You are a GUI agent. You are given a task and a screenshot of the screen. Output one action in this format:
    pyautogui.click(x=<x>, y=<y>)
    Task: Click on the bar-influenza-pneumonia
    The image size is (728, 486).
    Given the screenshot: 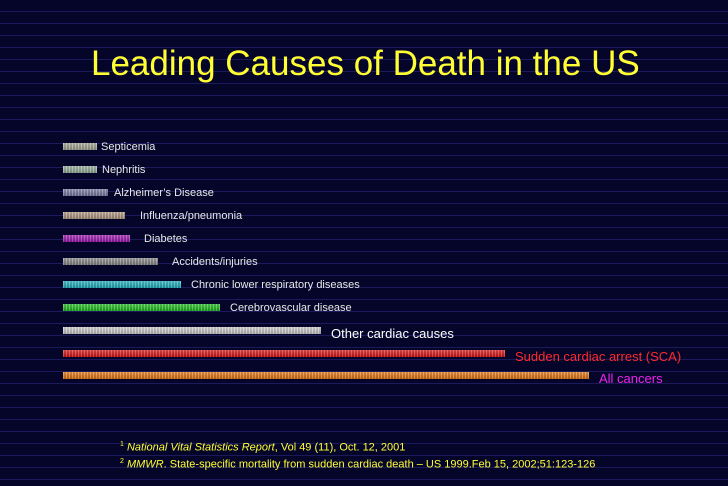 What is the action you would take?
    pyautogui.click(x=94, y=215)
    